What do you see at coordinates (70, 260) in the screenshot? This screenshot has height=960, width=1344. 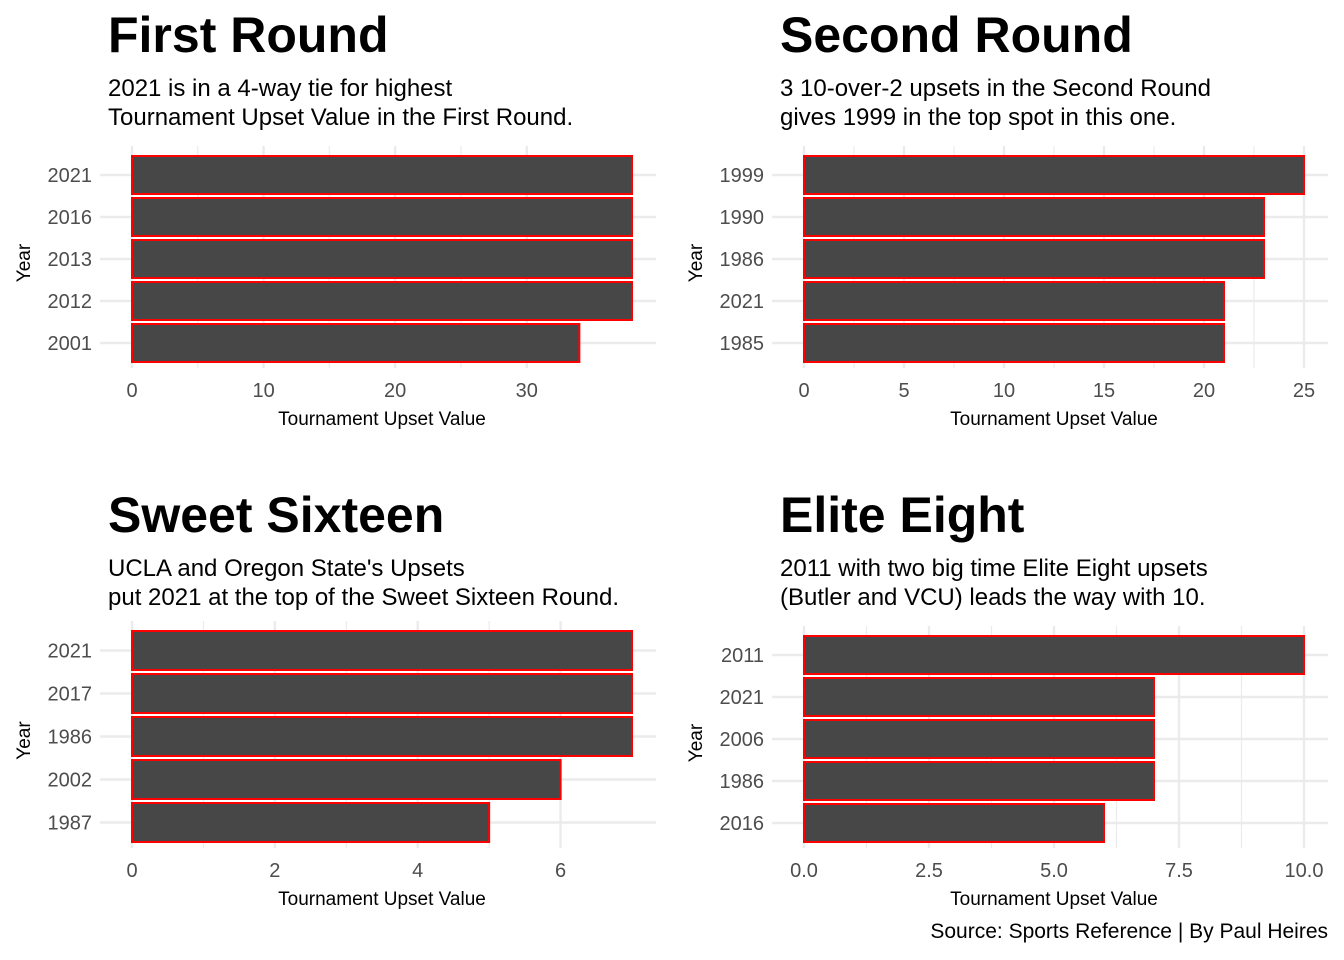 I see `y-tick-label: 2013` at bounding box center [70, 260].